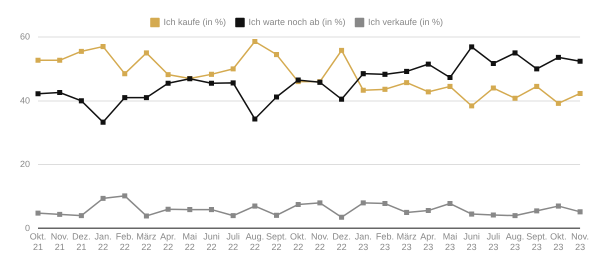 Image resolution: width=600 pixels, height=264 pixels. What do you see at coordinates (25, 164) in the screenshot?
I see `y-tick-label: 20` at bounding box center [25, 164].